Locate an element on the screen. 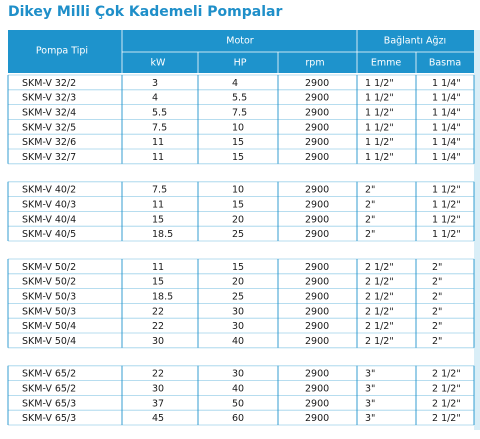 Image resolution: width=480 pixels, height=439 pixels. header-cell: Bağlantı Ağzı is located at coordinates (415, 41).